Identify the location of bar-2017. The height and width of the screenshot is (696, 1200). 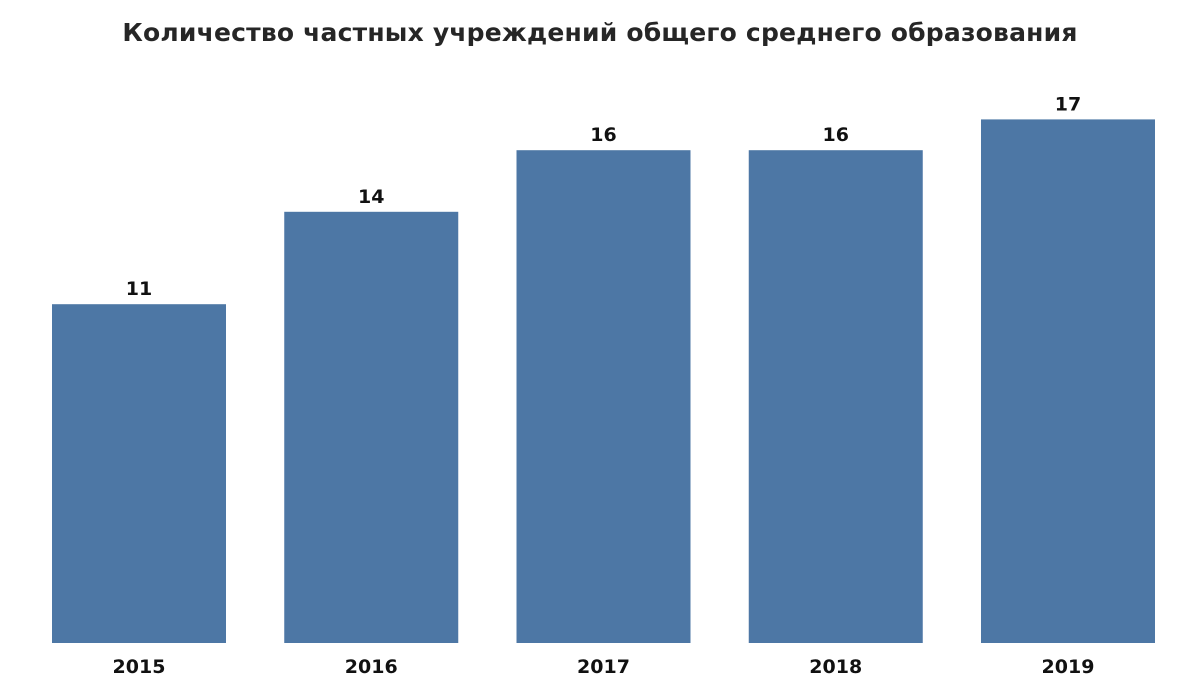
(603, 396).